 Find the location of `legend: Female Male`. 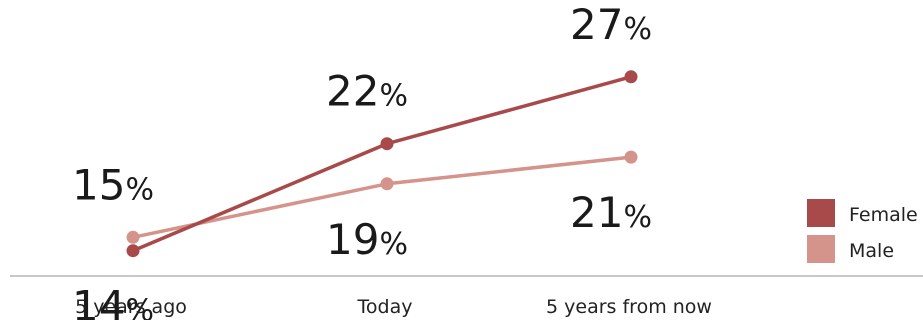

legend: Female Male is located at coordinates (862, 231).